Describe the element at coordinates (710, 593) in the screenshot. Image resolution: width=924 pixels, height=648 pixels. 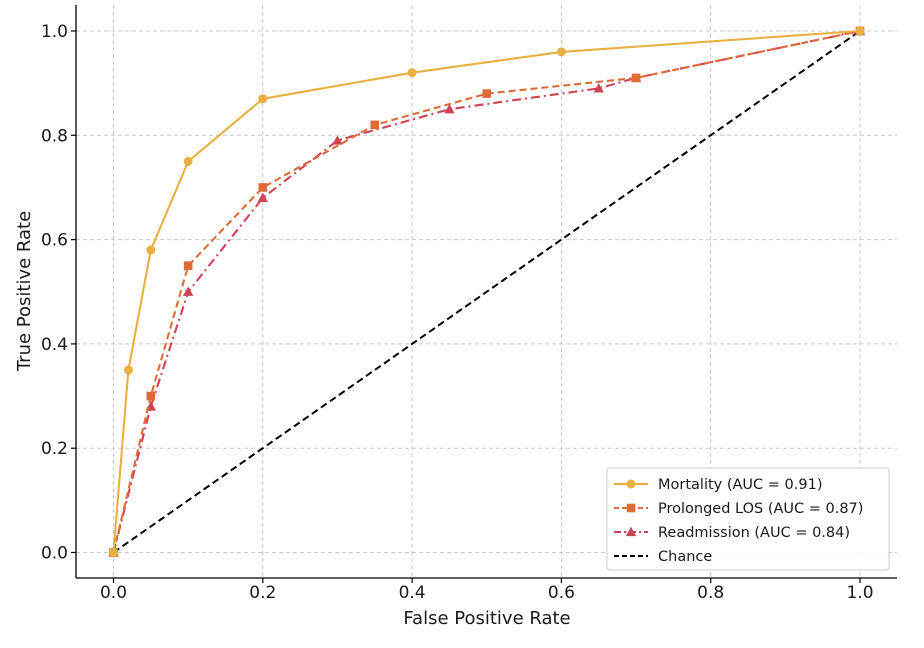
I see `x-tick-label: 0.8` at that location.